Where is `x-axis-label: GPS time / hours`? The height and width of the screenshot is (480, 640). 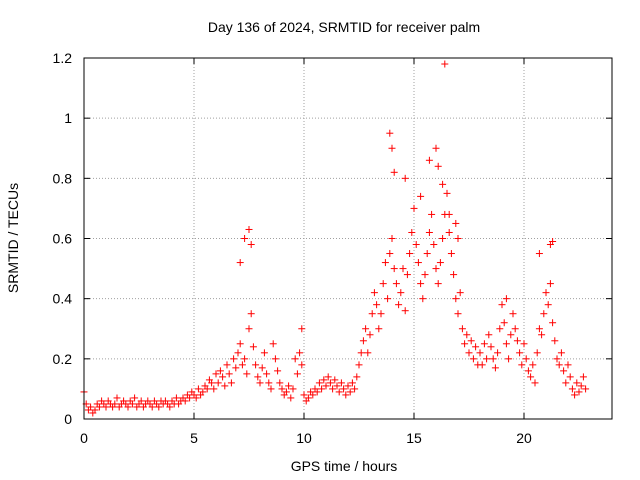 x-axis-label: GPS time / hours is located at coordinates (344, 466).